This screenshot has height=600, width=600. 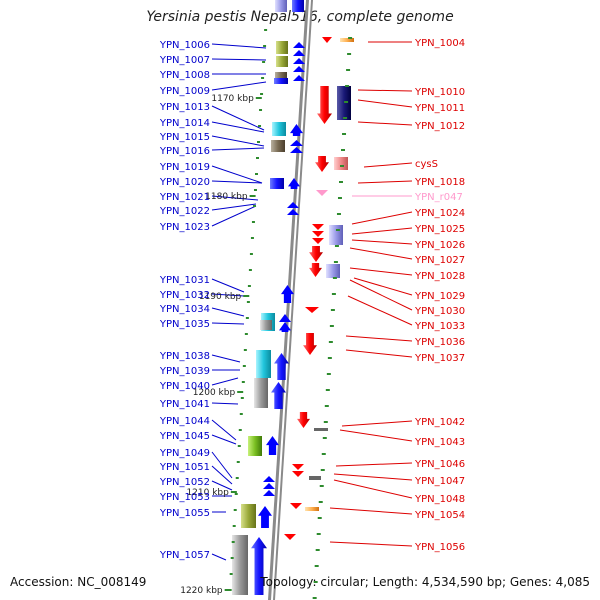 What do you see at coordinates (184, 386) in the screenshot?
I see `gene-label-ypn-1040: YPN_1040` at bounding box center [184, 386].